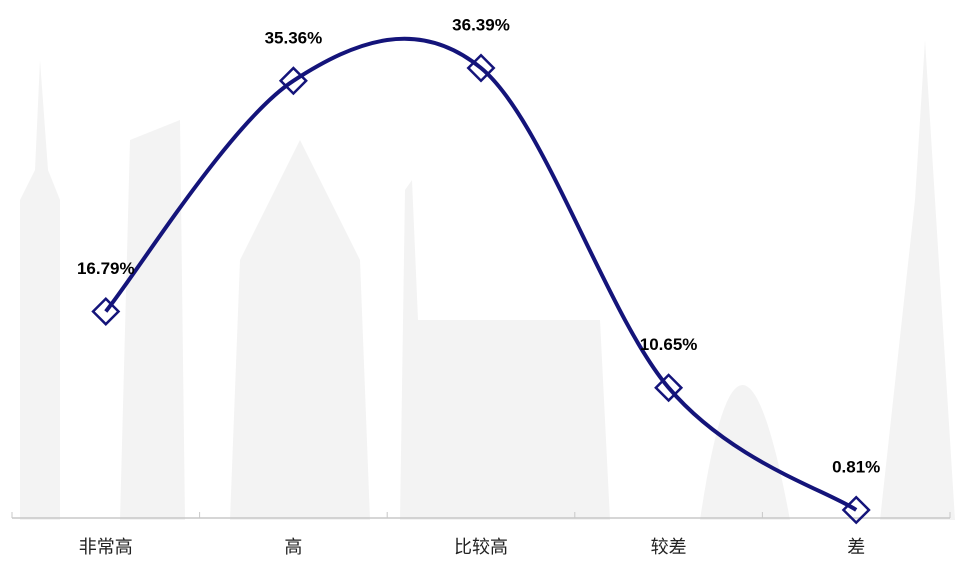  I want to click on value-label: 36.39%, so click(481, 24).